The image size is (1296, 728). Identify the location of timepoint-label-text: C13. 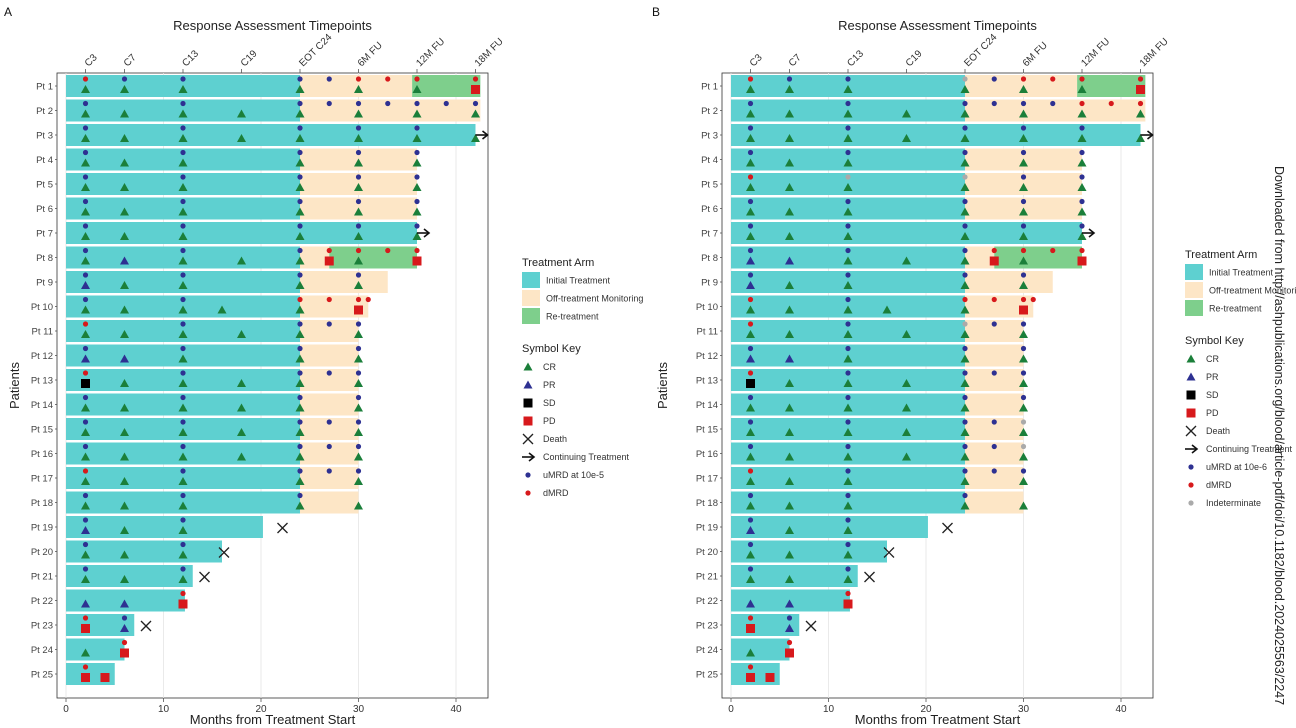
(855, 58).